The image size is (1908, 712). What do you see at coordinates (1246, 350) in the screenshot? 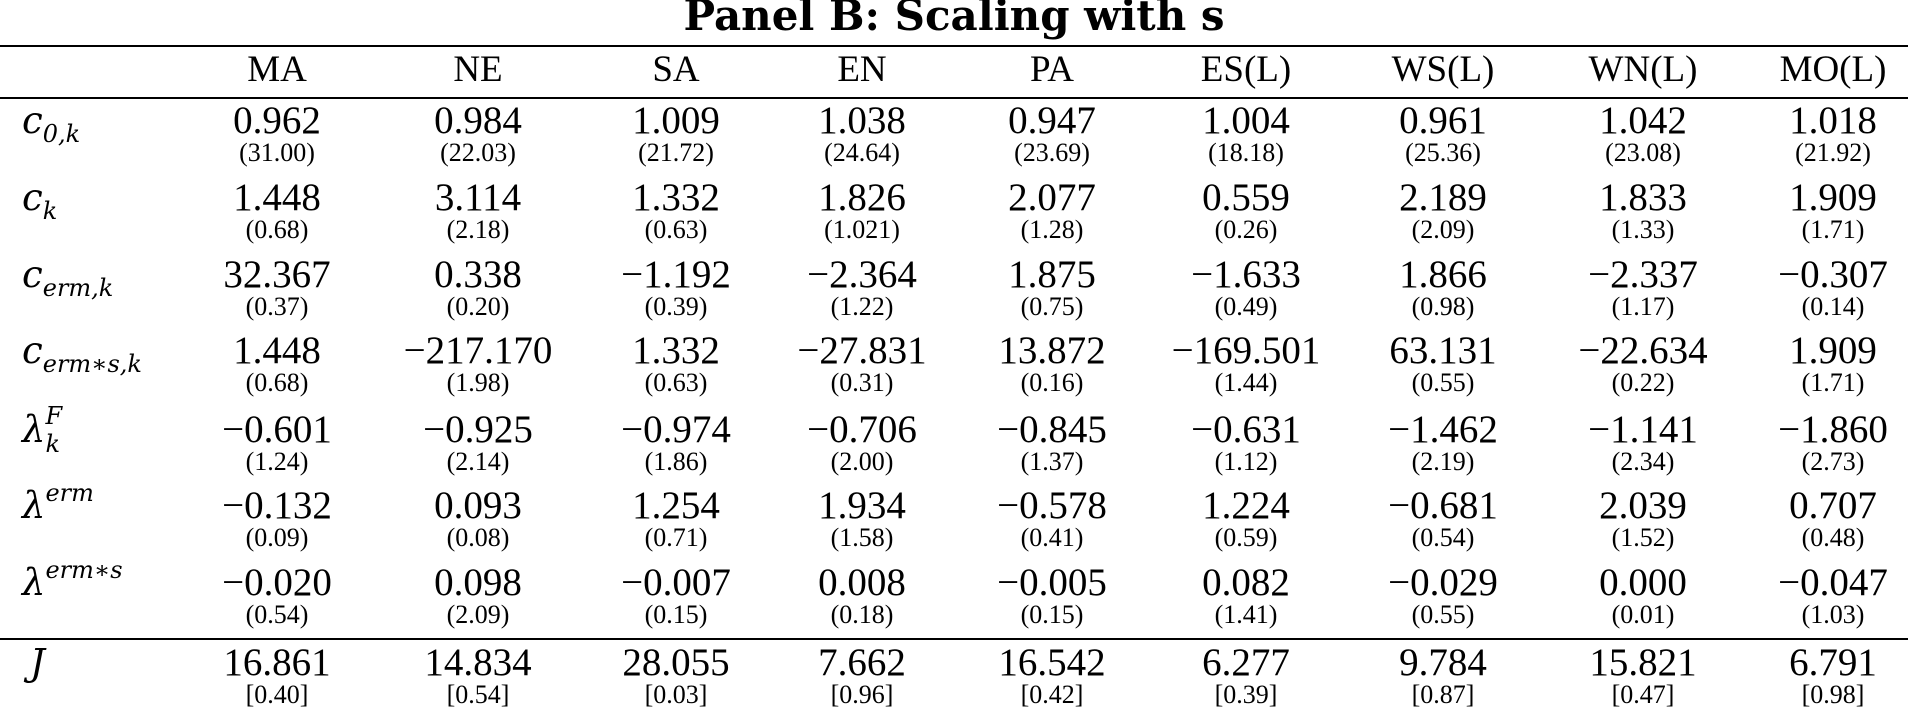
I see `coefficient-value: −169.501` at bounding box center [1246, 350].